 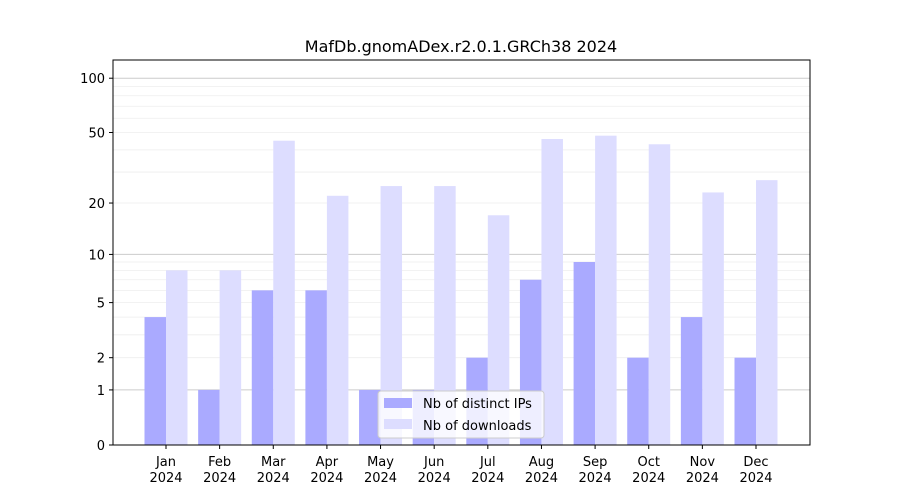 What do you see at coordinates (461, 46) in the screenshot?
I see `chart-title: MafDb.gnomADex.r2.0.1.GRCh38 2024` at bounding box center [461, 46].